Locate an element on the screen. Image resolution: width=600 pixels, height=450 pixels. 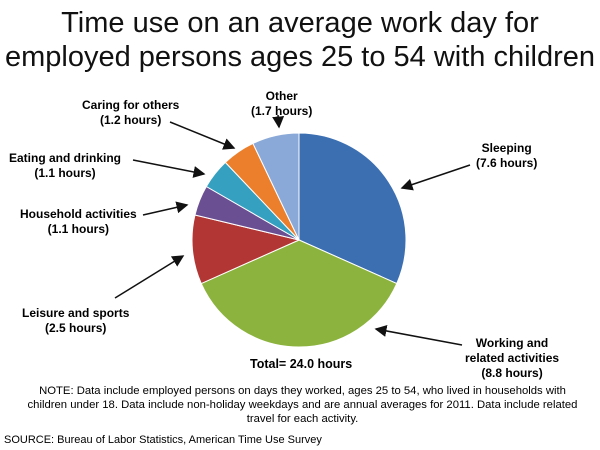
label-other: Other (1.7 hours) is located at coordinates (282, 103).